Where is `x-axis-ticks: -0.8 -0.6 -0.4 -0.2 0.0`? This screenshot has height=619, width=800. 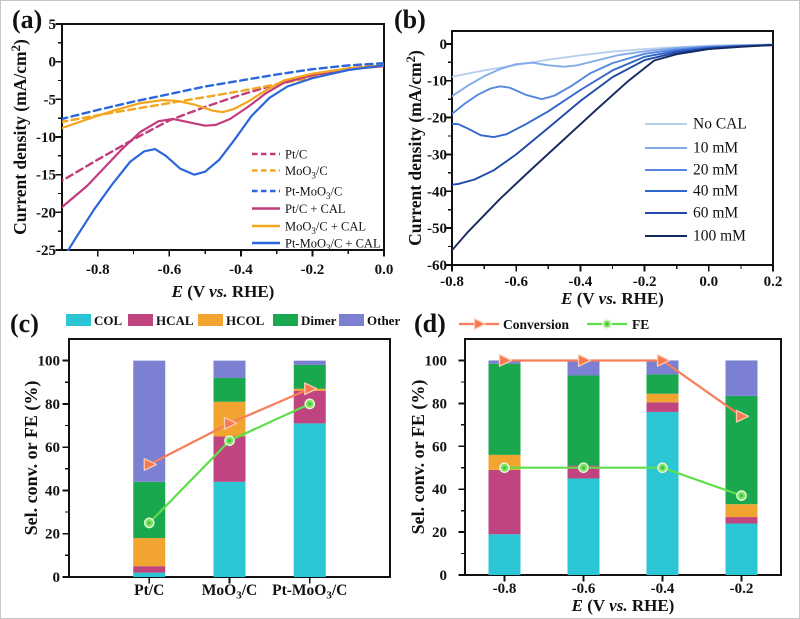 x-axis-ticks: -0.8 -0.6 -0.4 -0.2 0.0 is located at coordinates (239, 264).